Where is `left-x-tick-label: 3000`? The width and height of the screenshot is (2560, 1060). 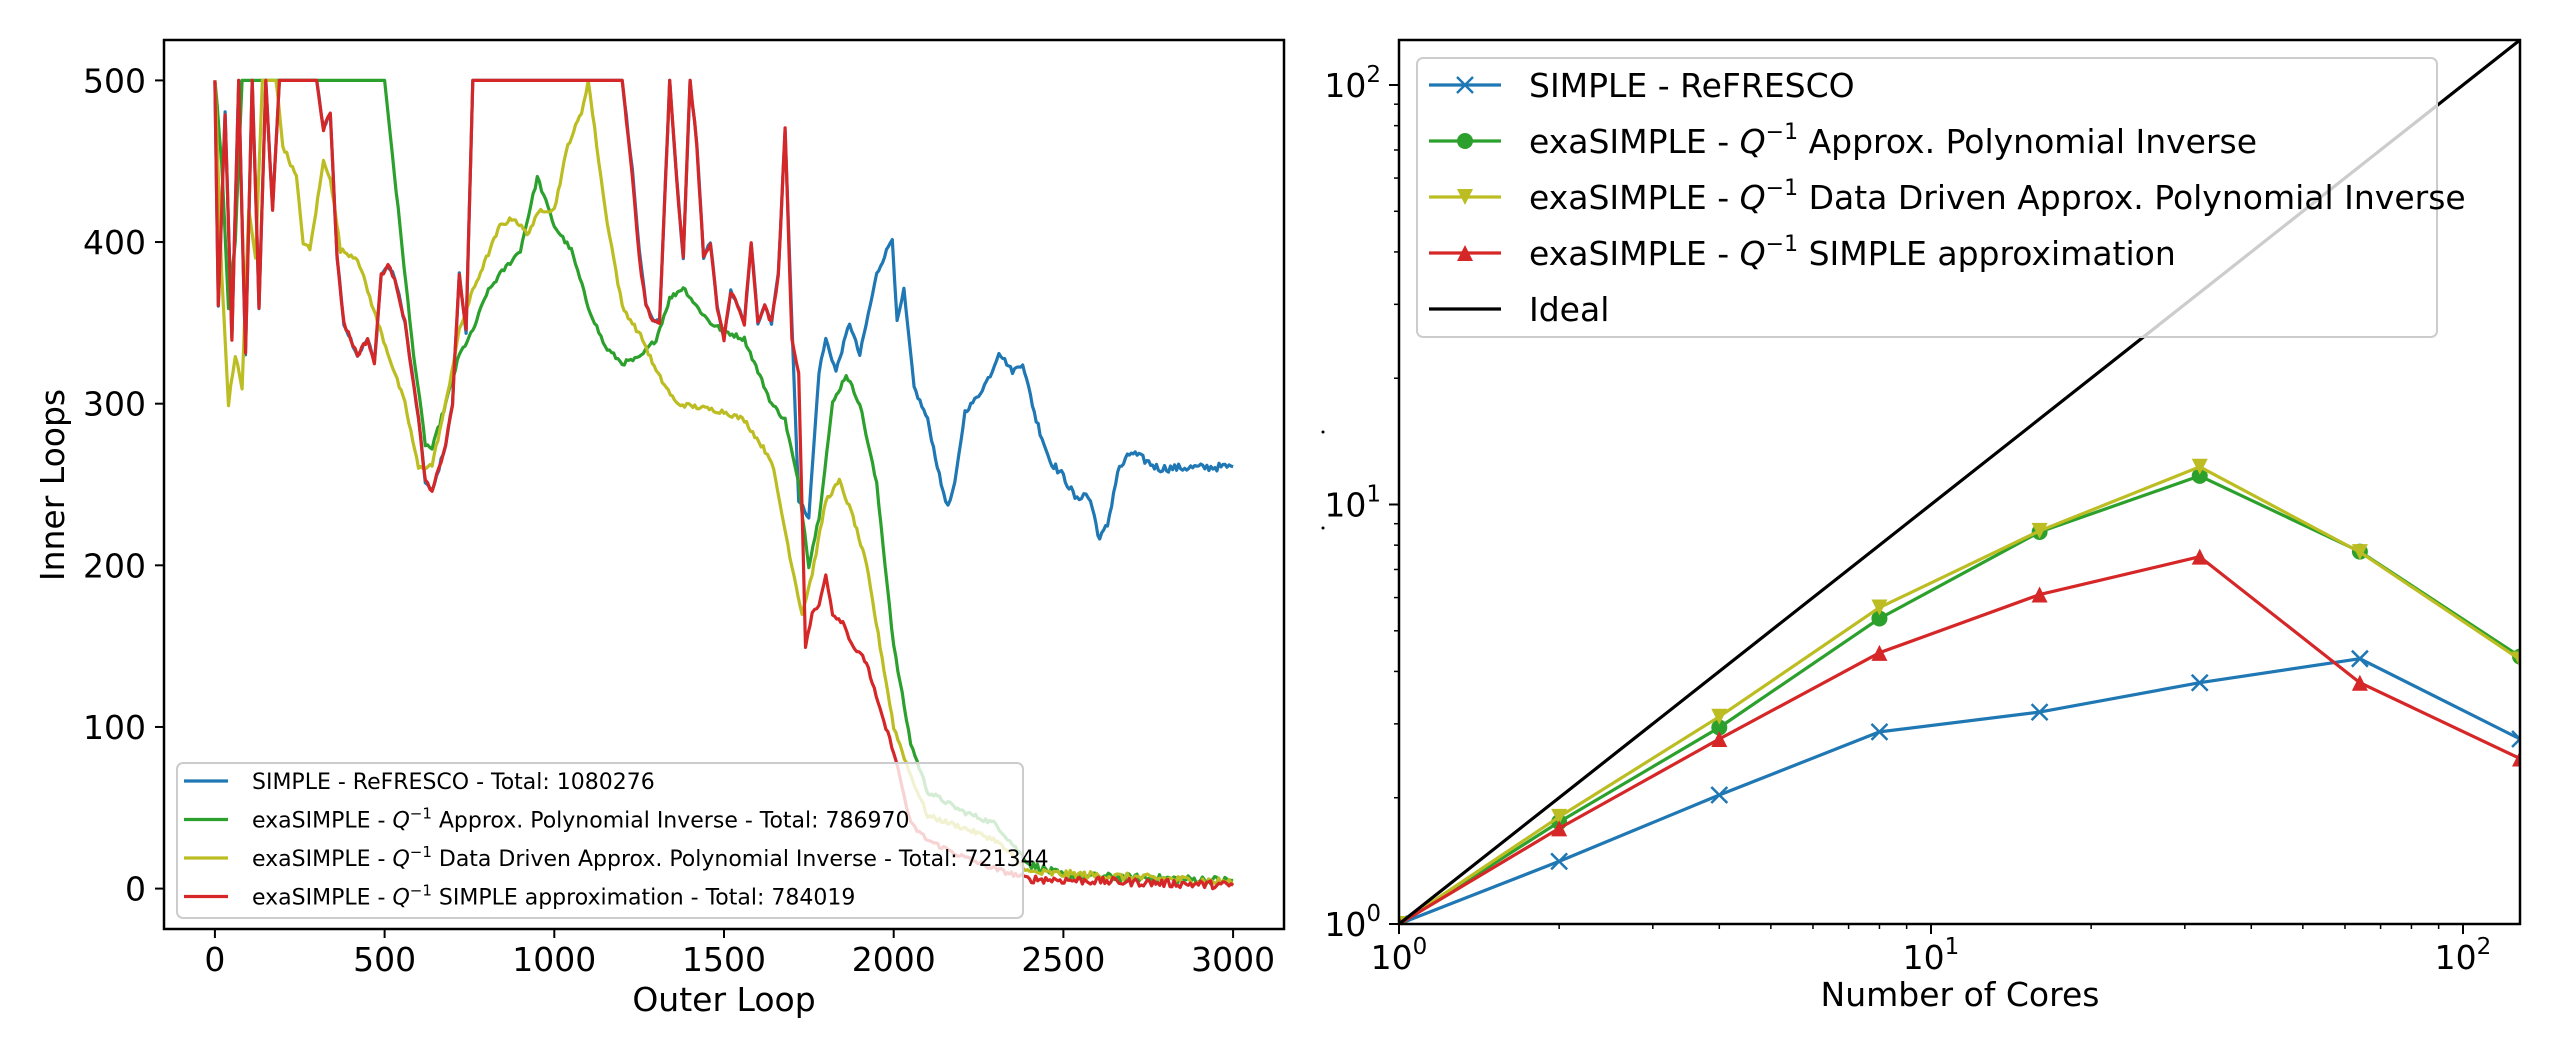
left-x-tick-label: 3000 is located at coordinates (1233, 959).